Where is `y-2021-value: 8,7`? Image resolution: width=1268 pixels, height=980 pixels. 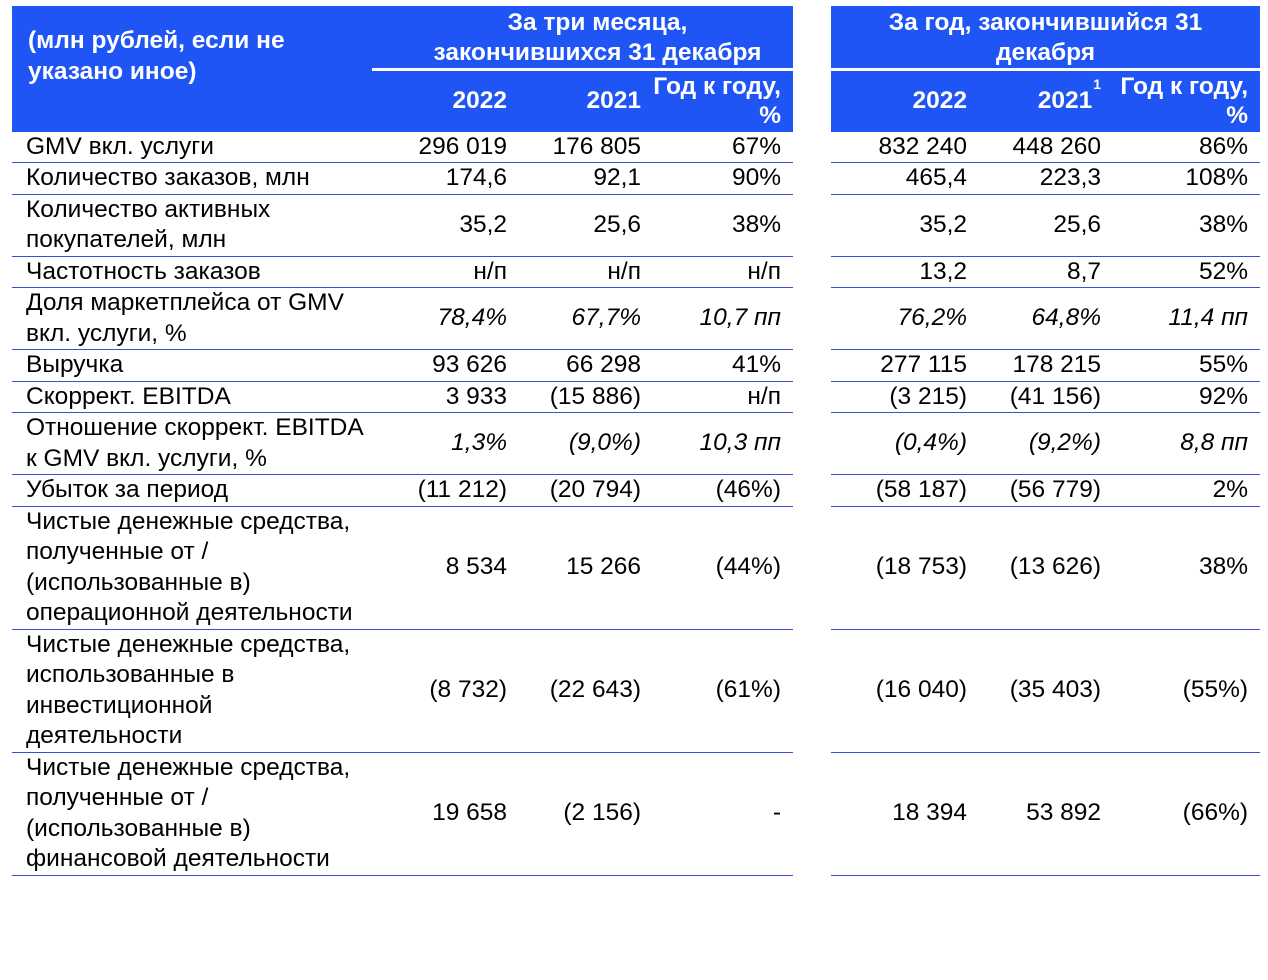 y-2021-value: 8,7 is located at coordinates (1046, 272).